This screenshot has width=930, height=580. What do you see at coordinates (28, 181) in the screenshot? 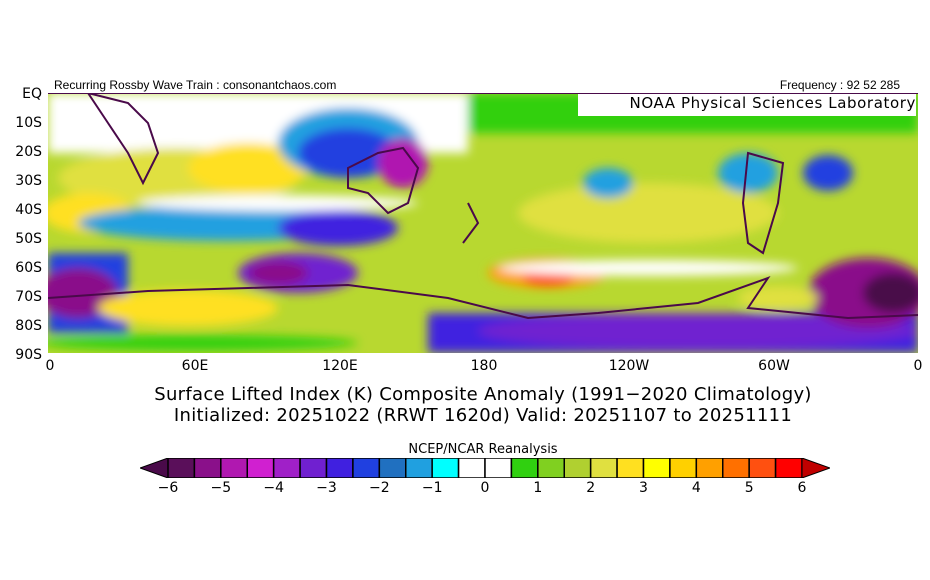
I see `lat-label: 30S` at bounding box center [28, 181].